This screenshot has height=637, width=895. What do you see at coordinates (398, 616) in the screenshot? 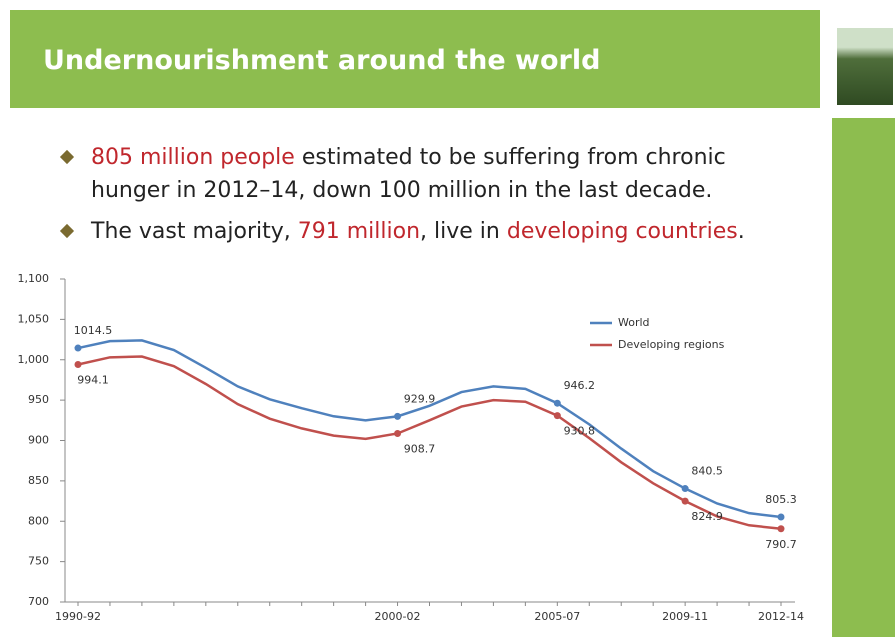
I see `x-tick-label: 2000-02` at bounding box center [398, 616].